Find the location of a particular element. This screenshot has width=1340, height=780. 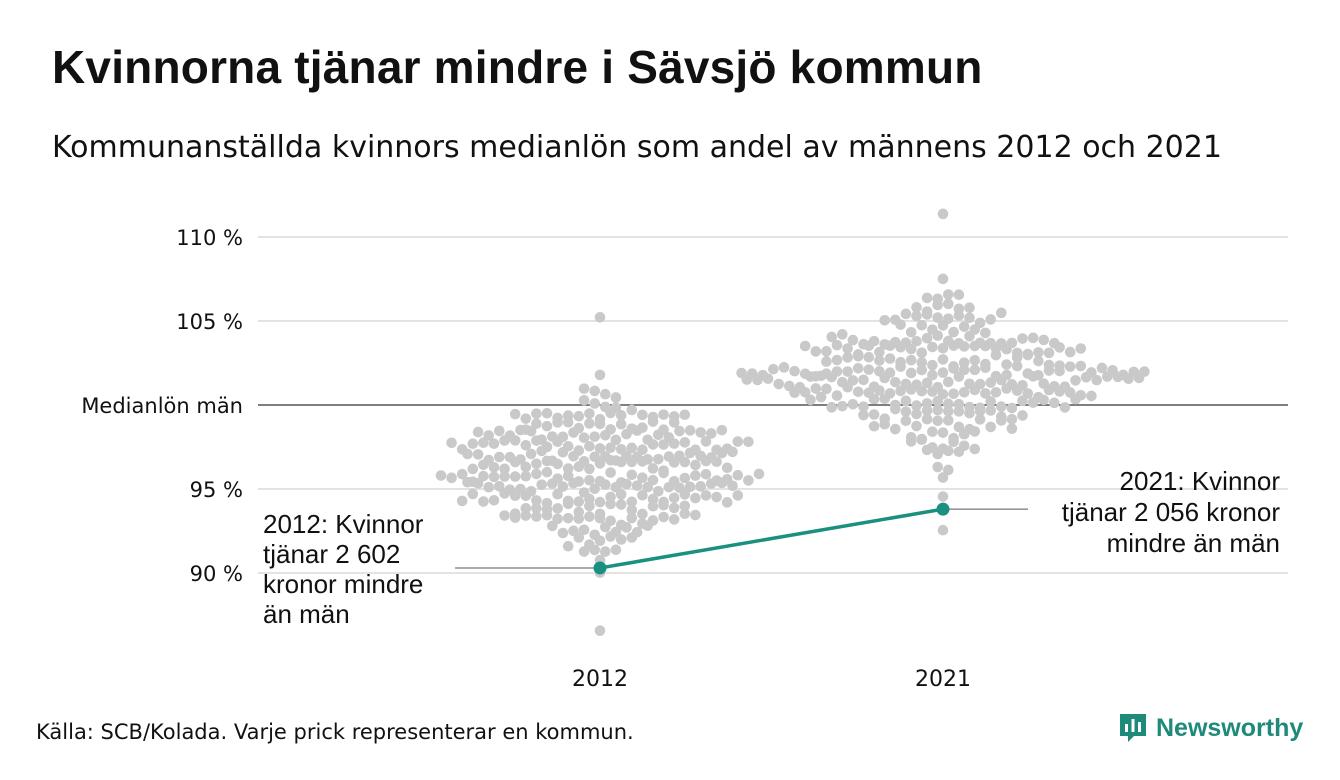

highlight-line is located at coordinates (771, 538).